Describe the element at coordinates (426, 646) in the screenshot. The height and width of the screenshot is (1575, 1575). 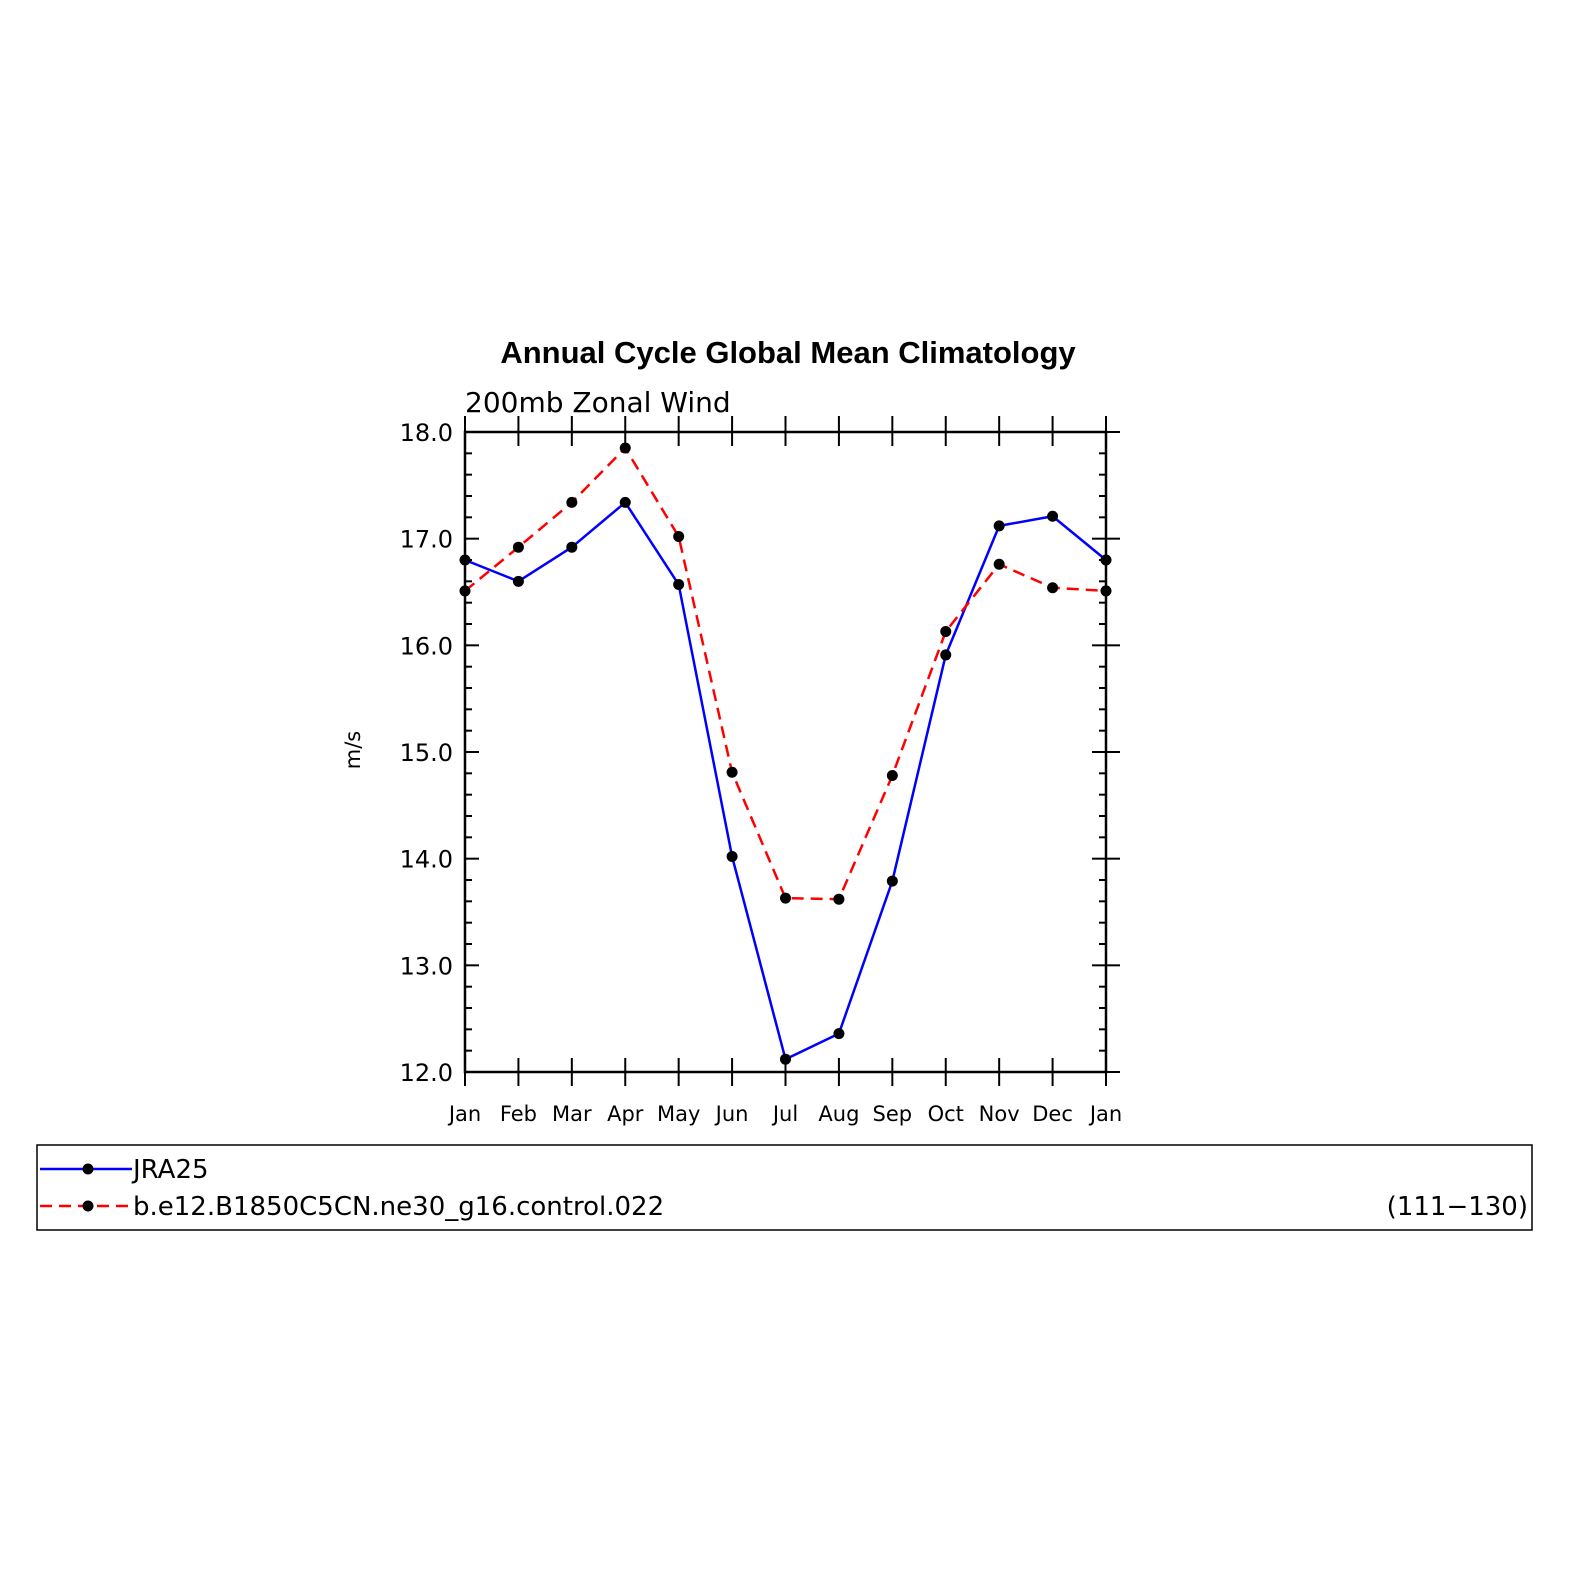
I see `y-tick-label: 16.0` at that location.